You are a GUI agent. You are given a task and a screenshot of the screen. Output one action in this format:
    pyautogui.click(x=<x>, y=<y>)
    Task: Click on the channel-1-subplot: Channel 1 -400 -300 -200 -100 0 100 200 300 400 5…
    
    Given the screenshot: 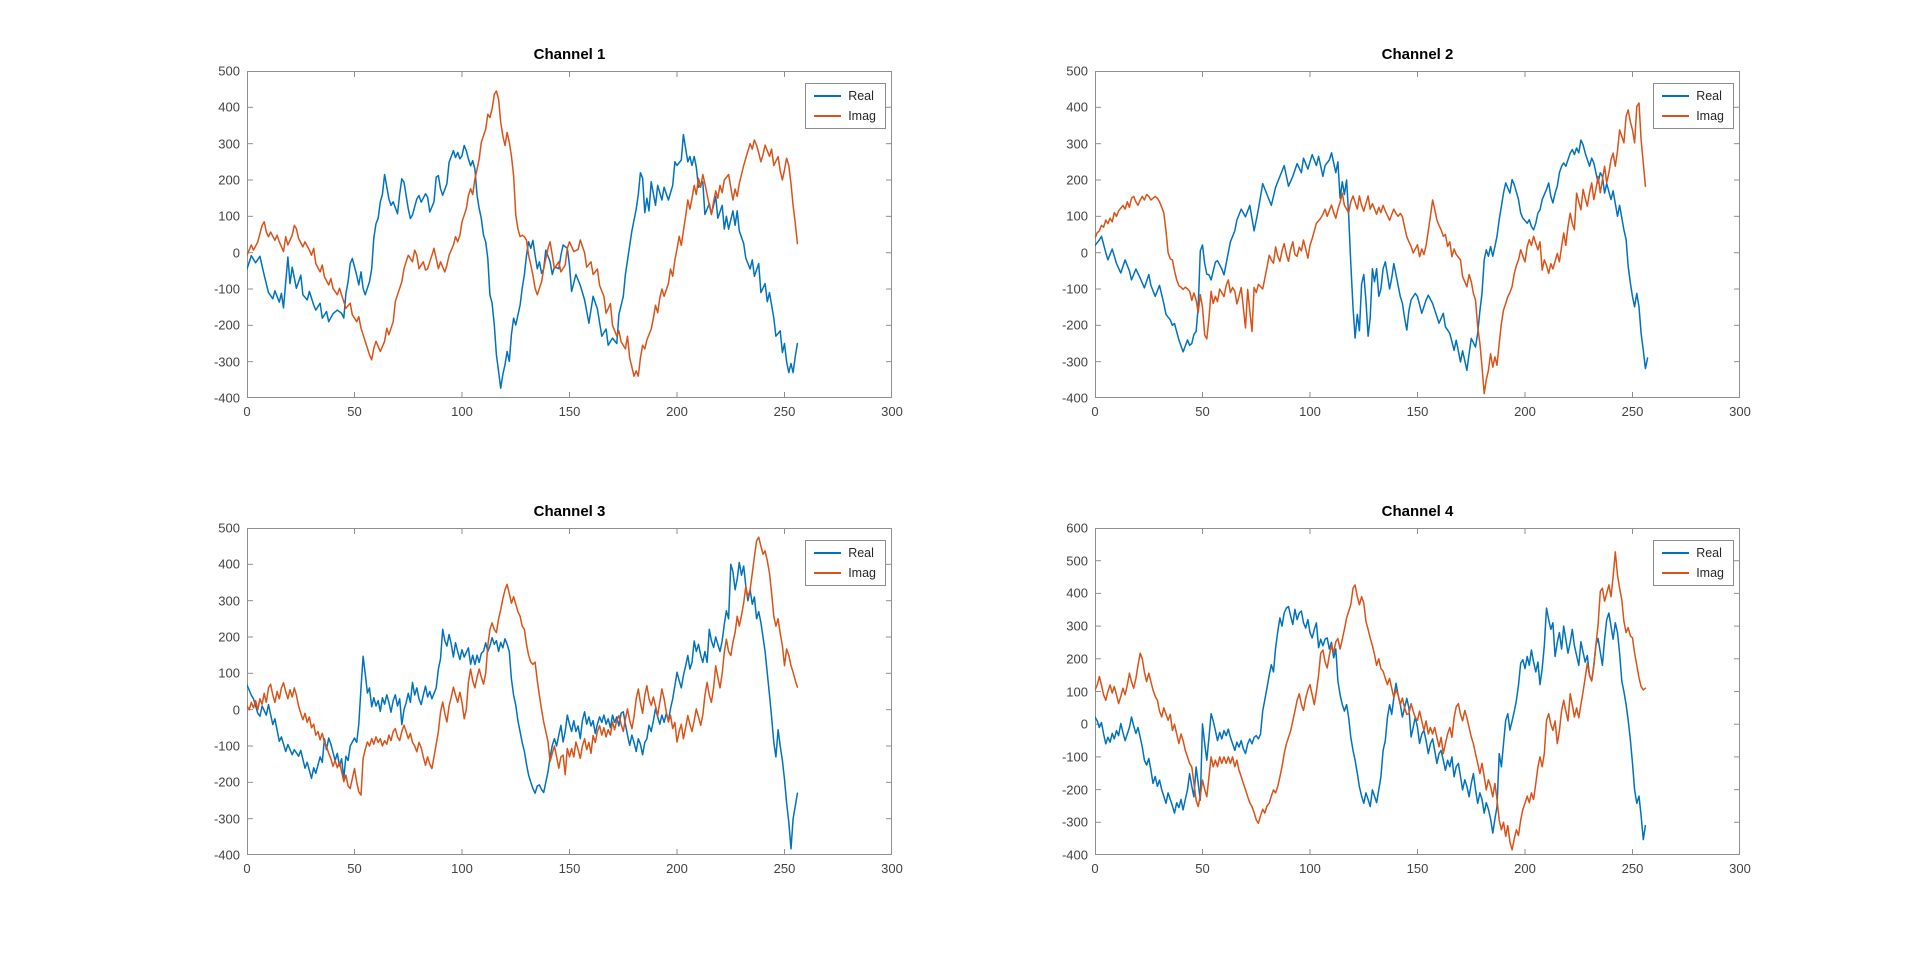 What is the action you would take?
    pyautogui.click(x=558, y=232)
    